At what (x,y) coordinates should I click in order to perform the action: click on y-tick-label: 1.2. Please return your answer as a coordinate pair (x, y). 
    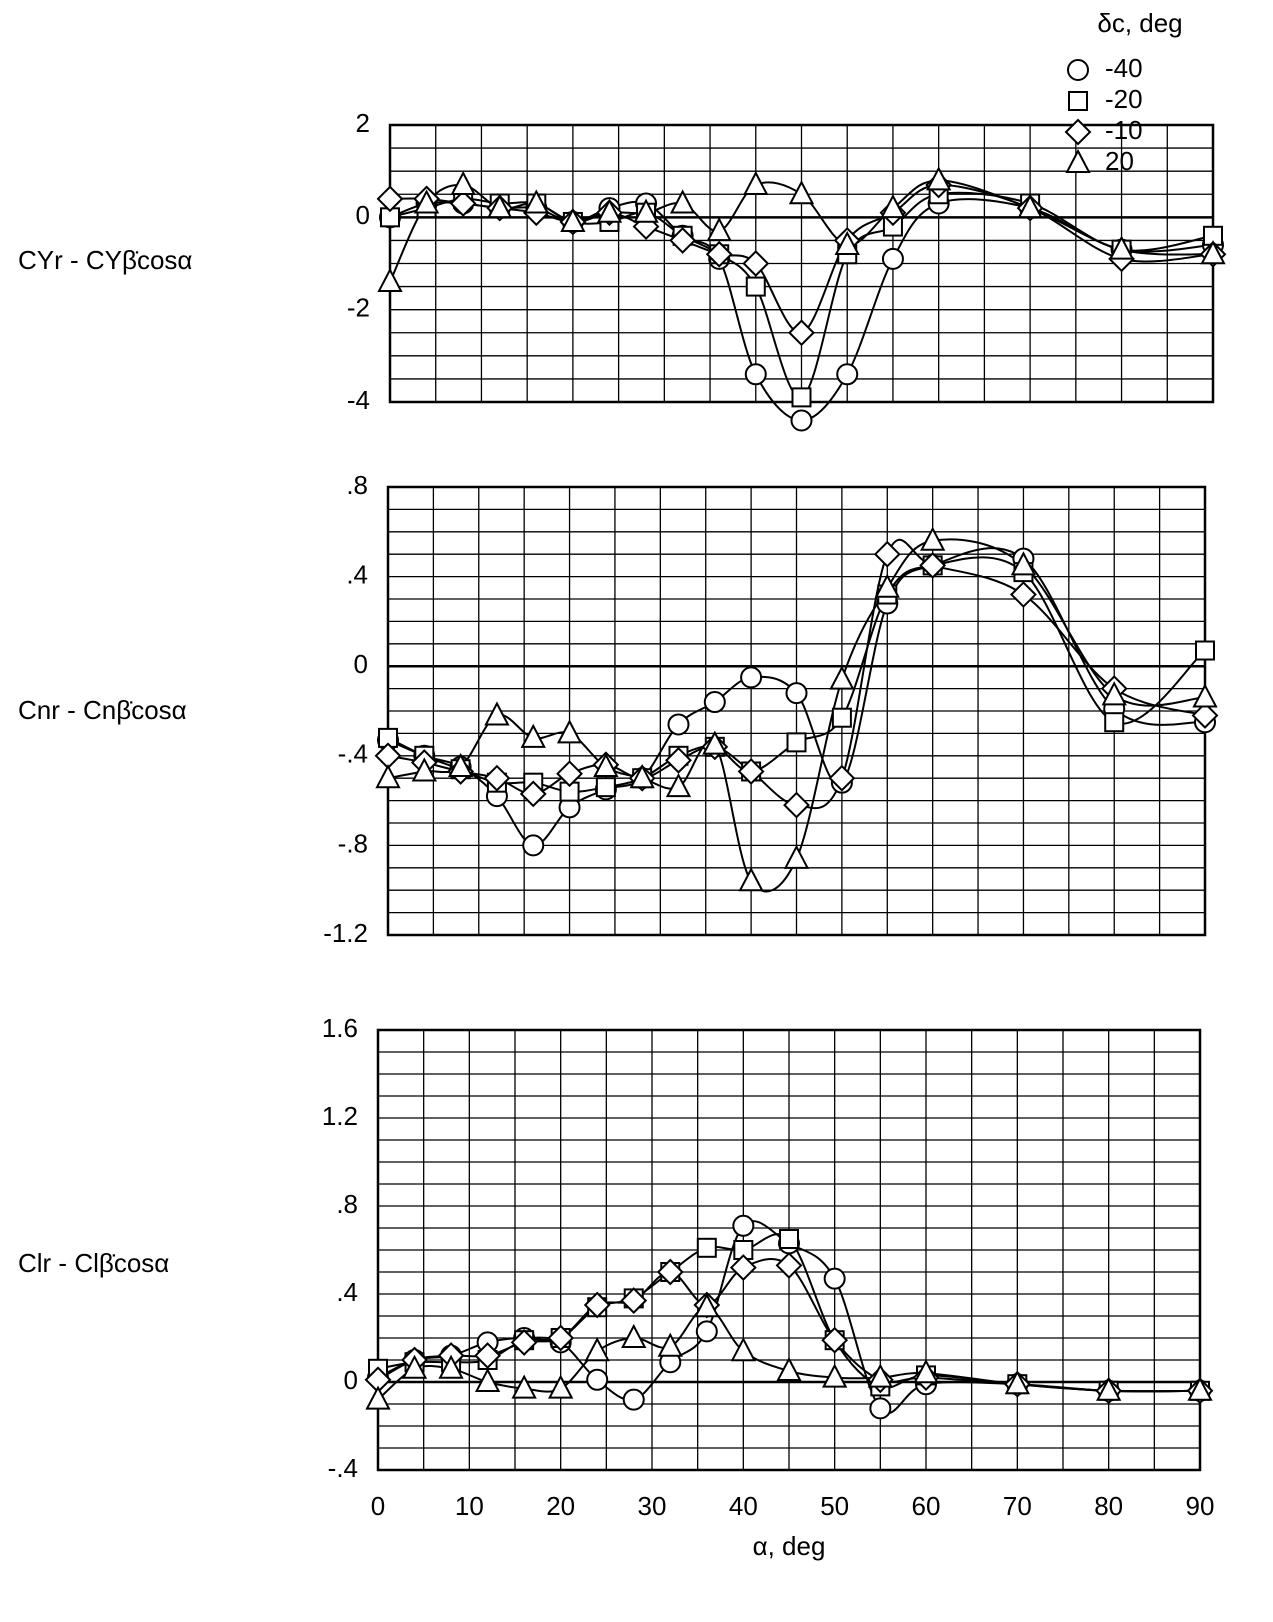
    Looking at the image, I should click on (340, 1116).